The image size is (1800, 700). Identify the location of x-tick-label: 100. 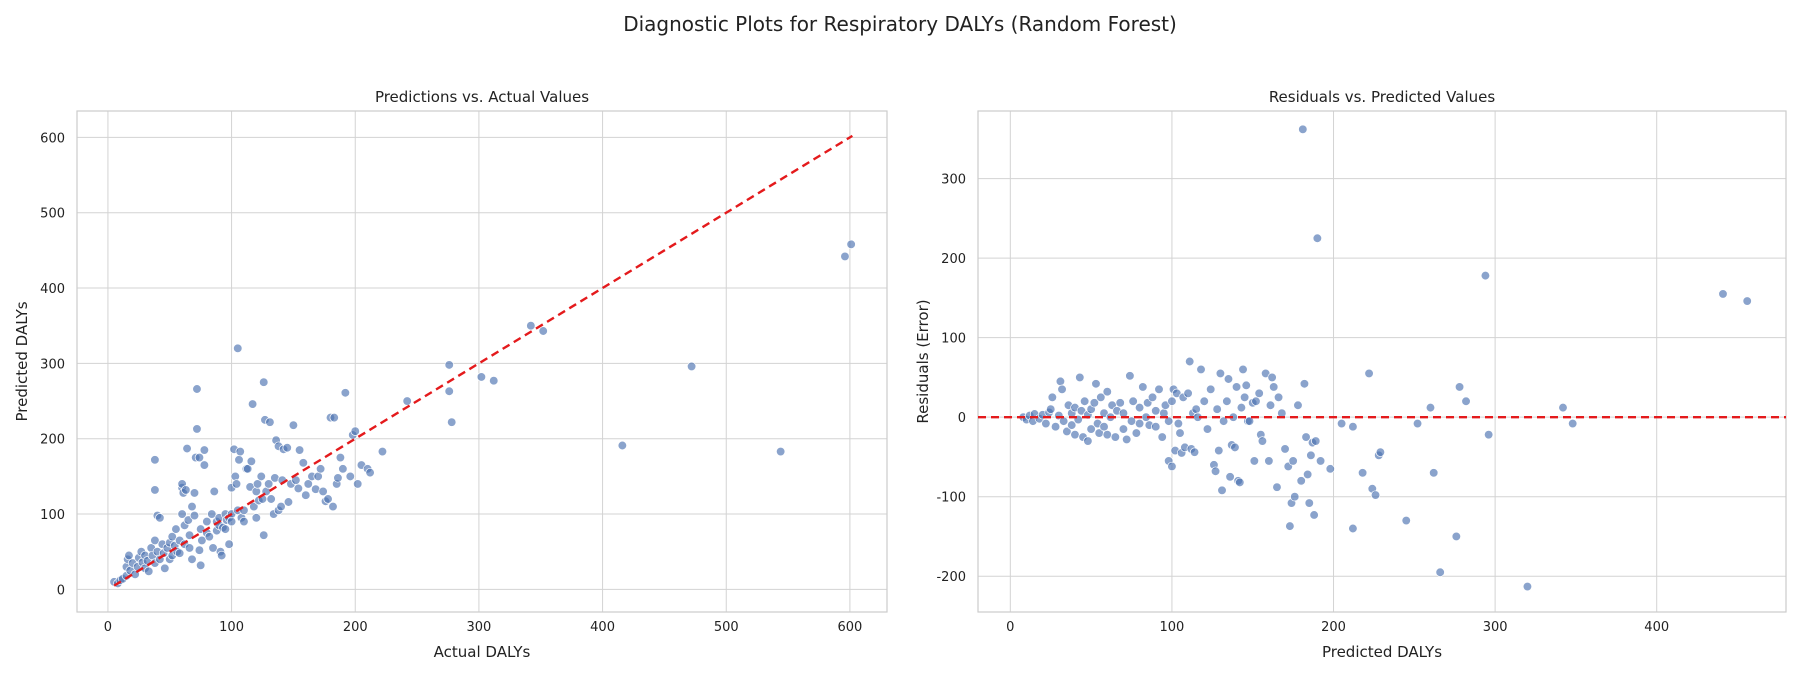
(1172, 627).